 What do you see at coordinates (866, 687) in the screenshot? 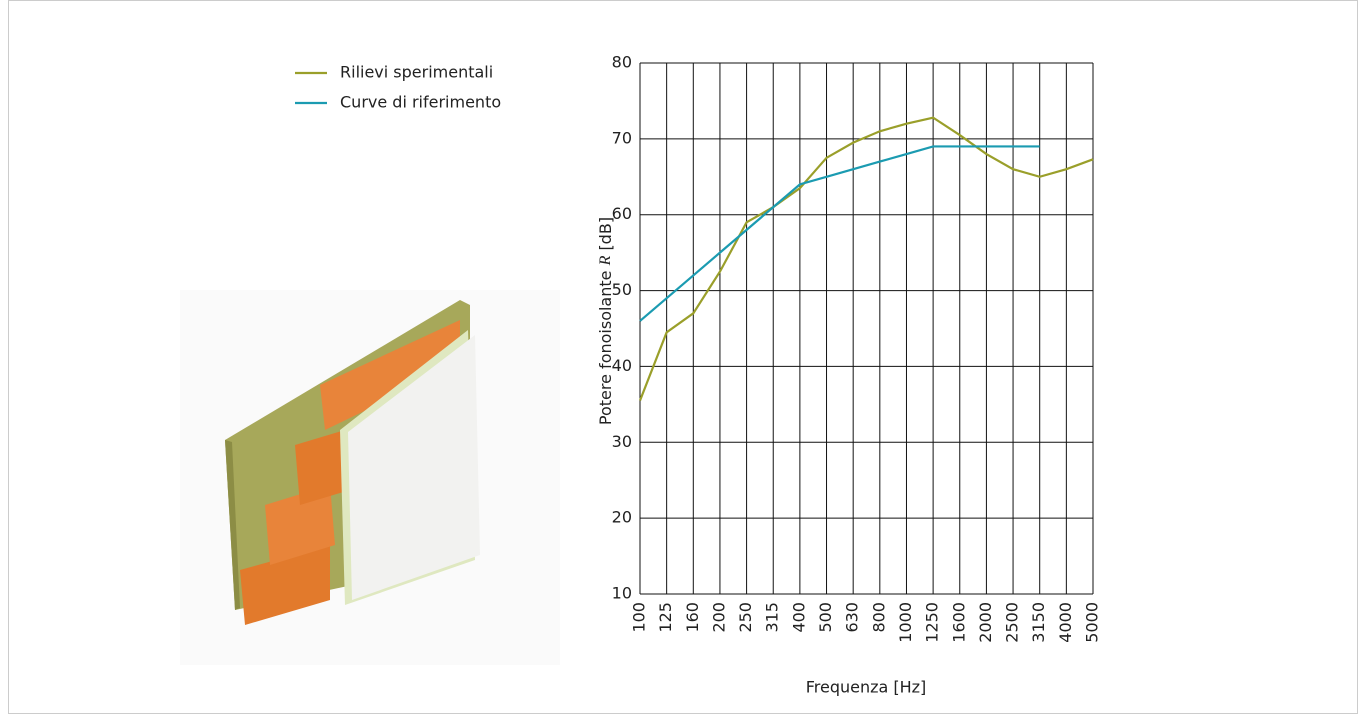
I see `x-axis-label: Frequenza [Hz]` at bounding box center [866, 687].